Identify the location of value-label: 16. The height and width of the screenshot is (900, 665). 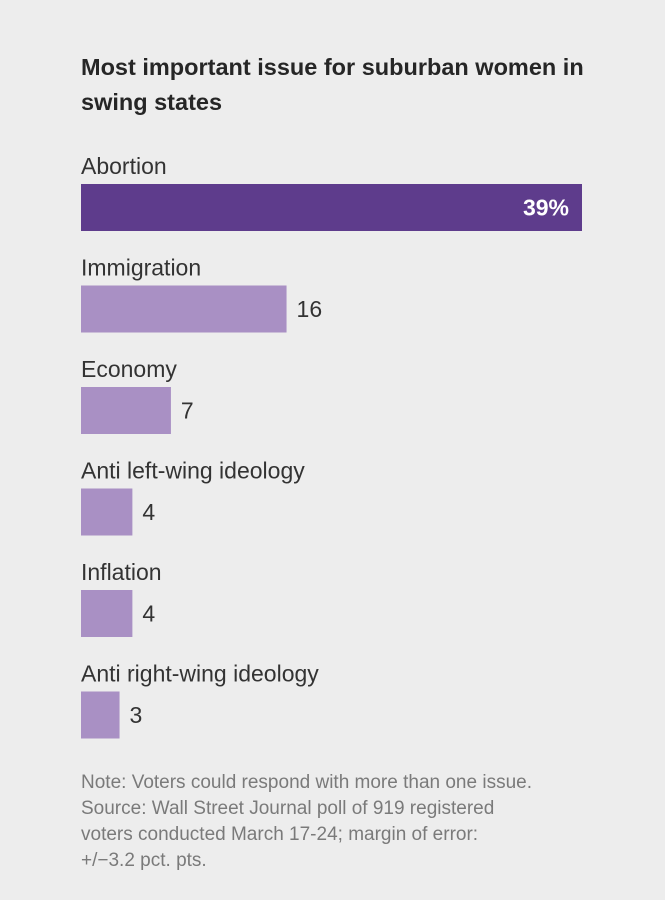
(310, 309).